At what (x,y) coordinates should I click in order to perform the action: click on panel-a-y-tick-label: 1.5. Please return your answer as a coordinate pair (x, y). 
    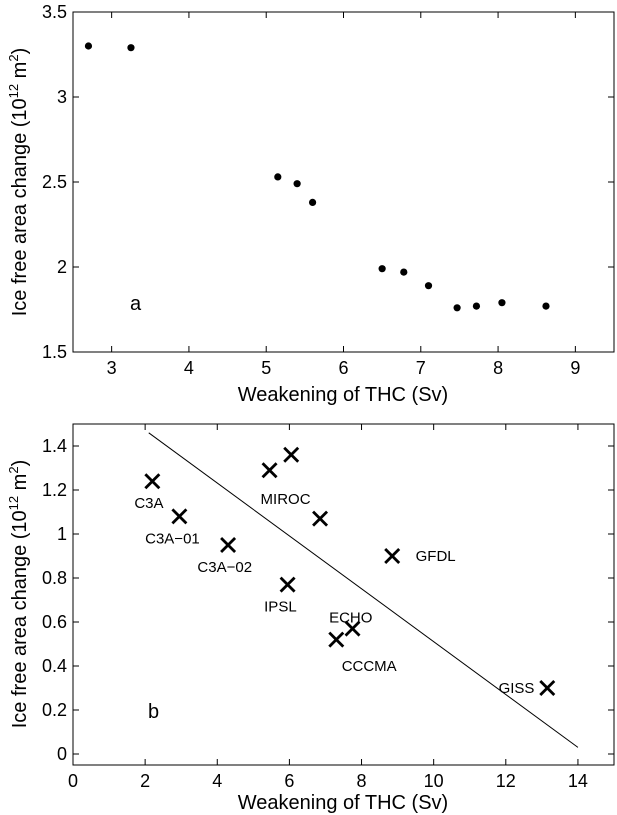
    Looking at the image, I should click on (54, 352).